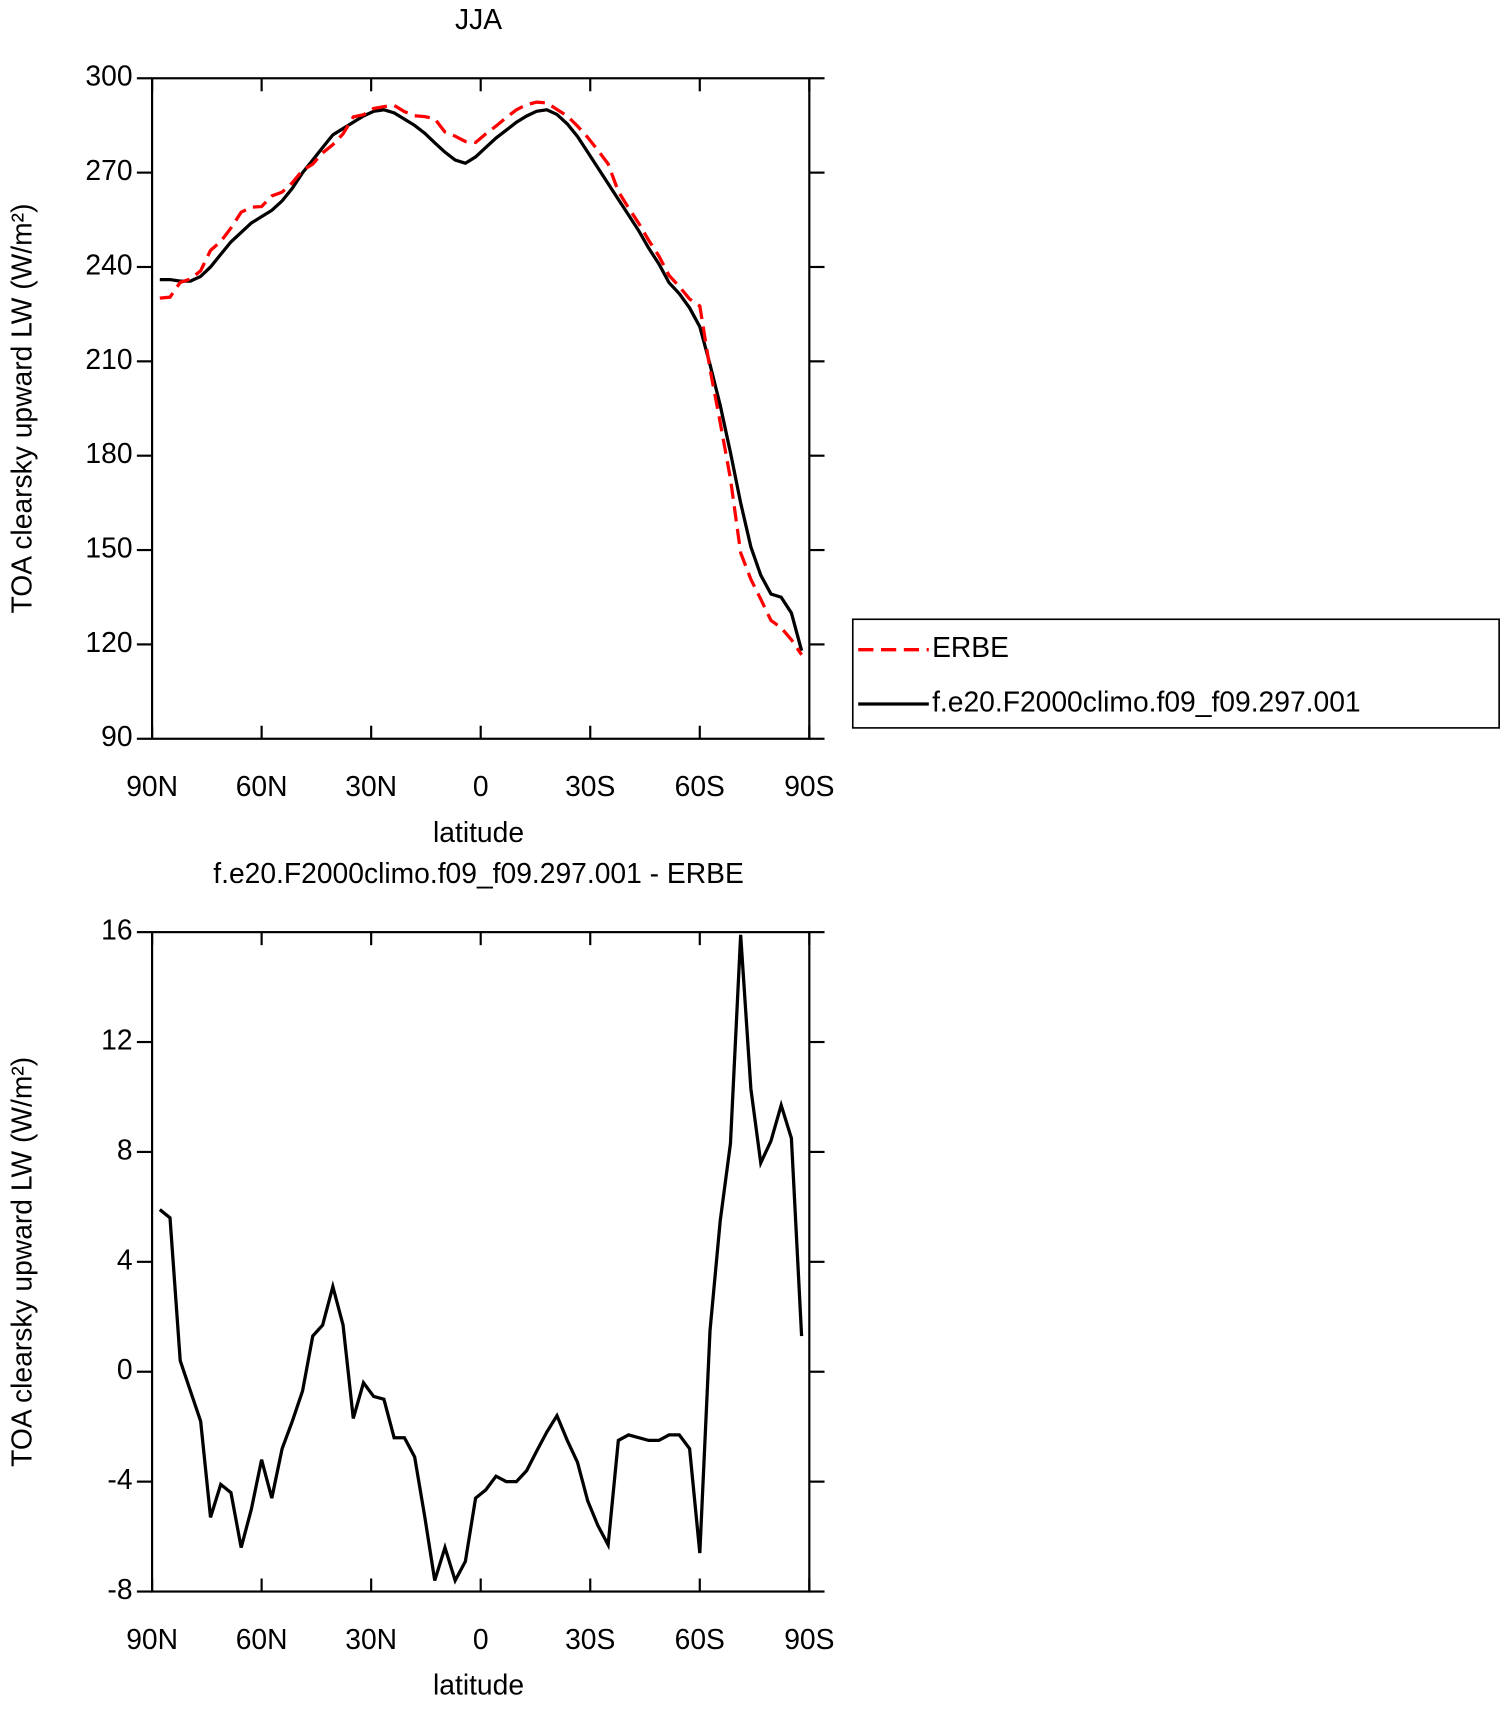  Describe the element at coordinates (108, 642) in the screenshot. I see `y-tick-label: 120` at that location.